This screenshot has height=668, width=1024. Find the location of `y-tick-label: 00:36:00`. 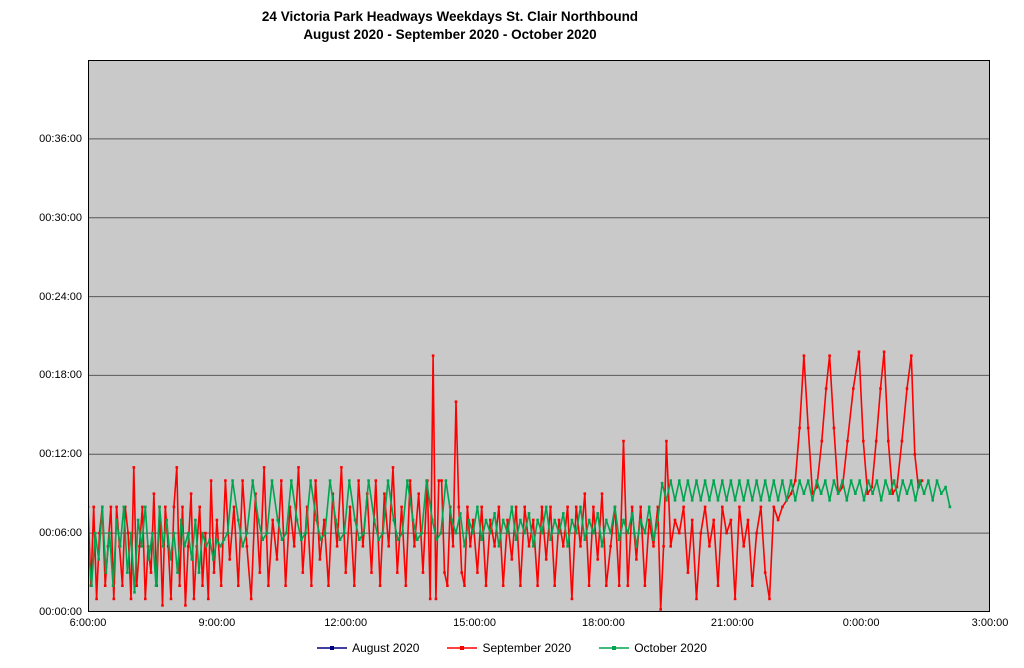

y-tick-label: 00:36:00 is located at coordinates (60, 138).